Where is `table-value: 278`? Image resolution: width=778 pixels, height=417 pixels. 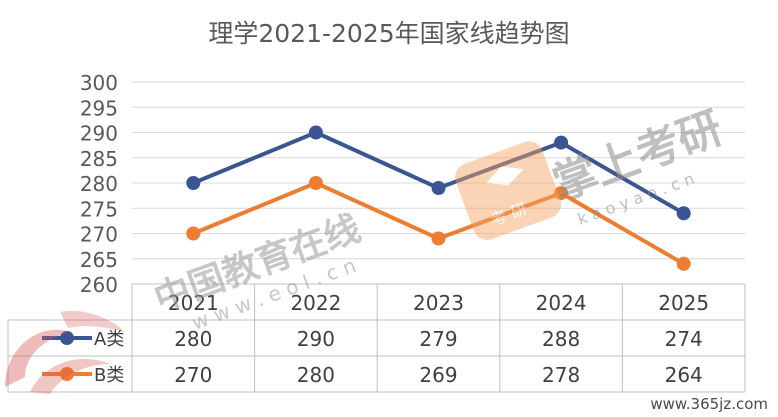 table-value: 278 is located at coordinates (561, 375).